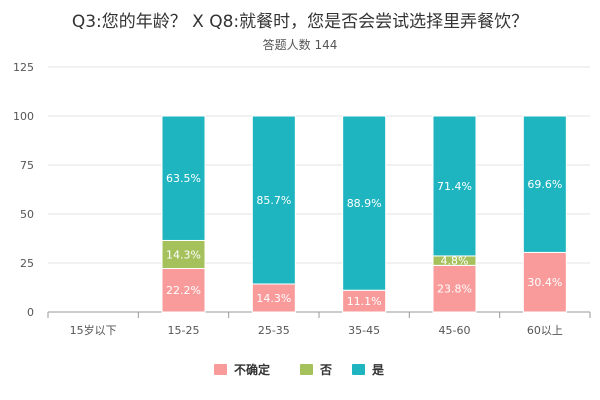 The width and height of the screenshot is (600, 400). I want to click on x-tick-label: 25-35, so click(274, 330).